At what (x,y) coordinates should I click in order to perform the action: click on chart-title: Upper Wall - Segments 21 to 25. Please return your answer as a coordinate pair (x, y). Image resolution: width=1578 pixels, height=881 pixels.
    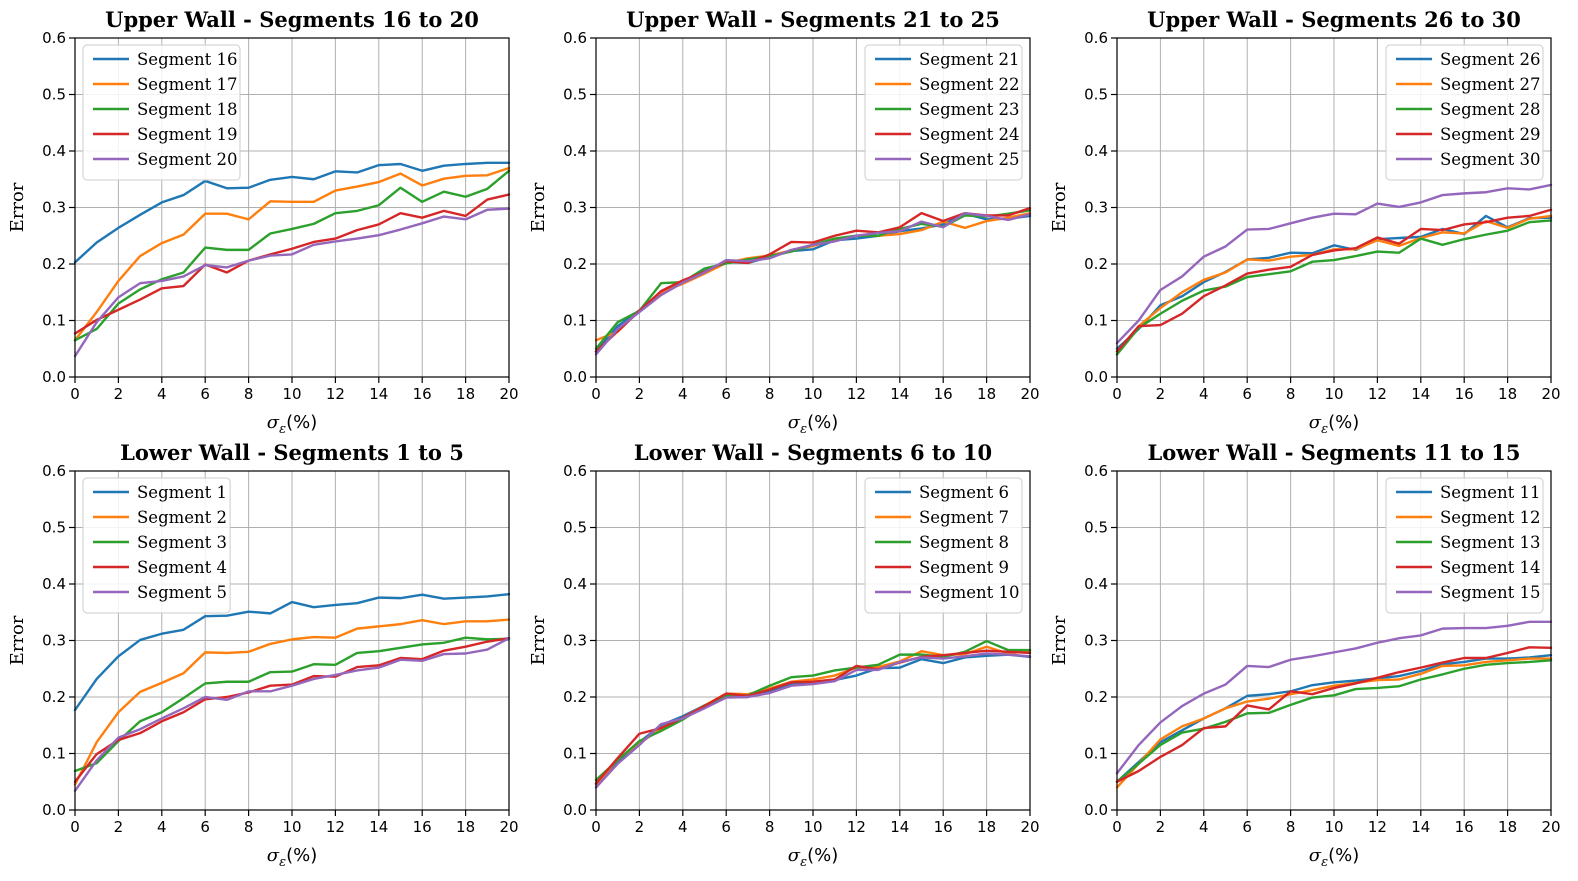
    Looking at the image, I should click on (813, 19).